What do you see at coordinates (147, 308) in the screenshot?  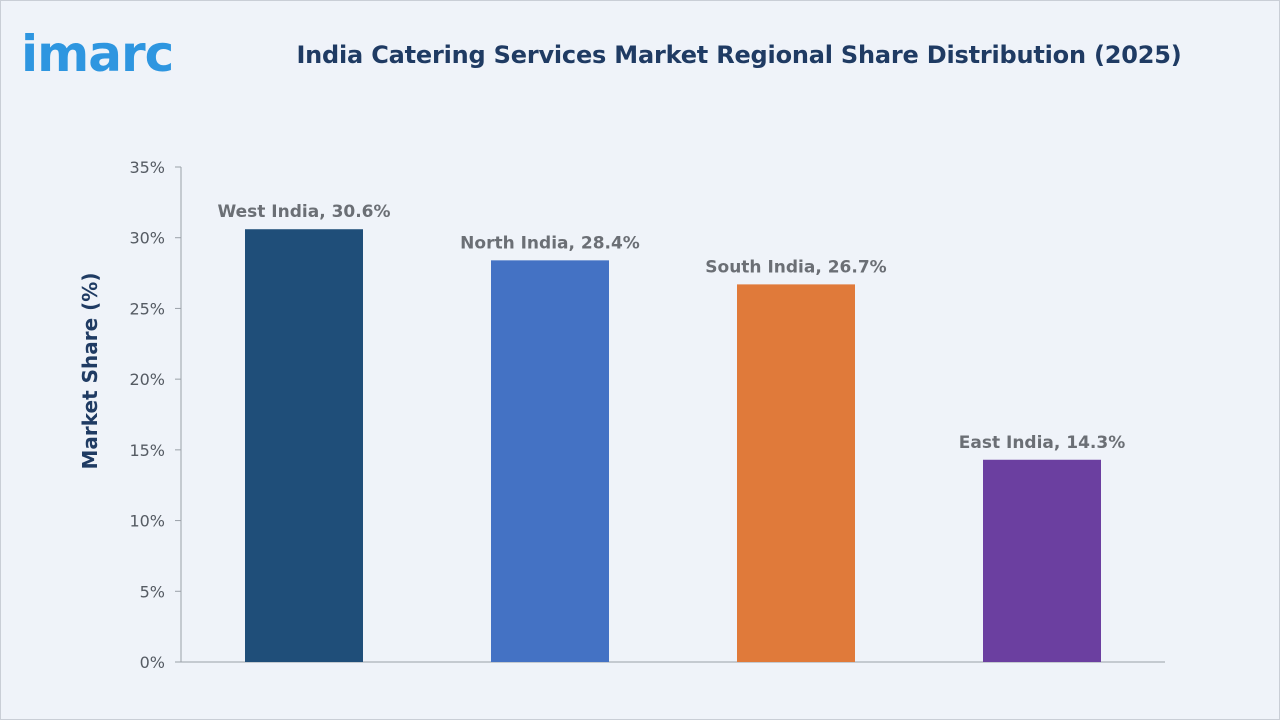 I see `y-tick-label: 25%` at bounding box center [147, 308].